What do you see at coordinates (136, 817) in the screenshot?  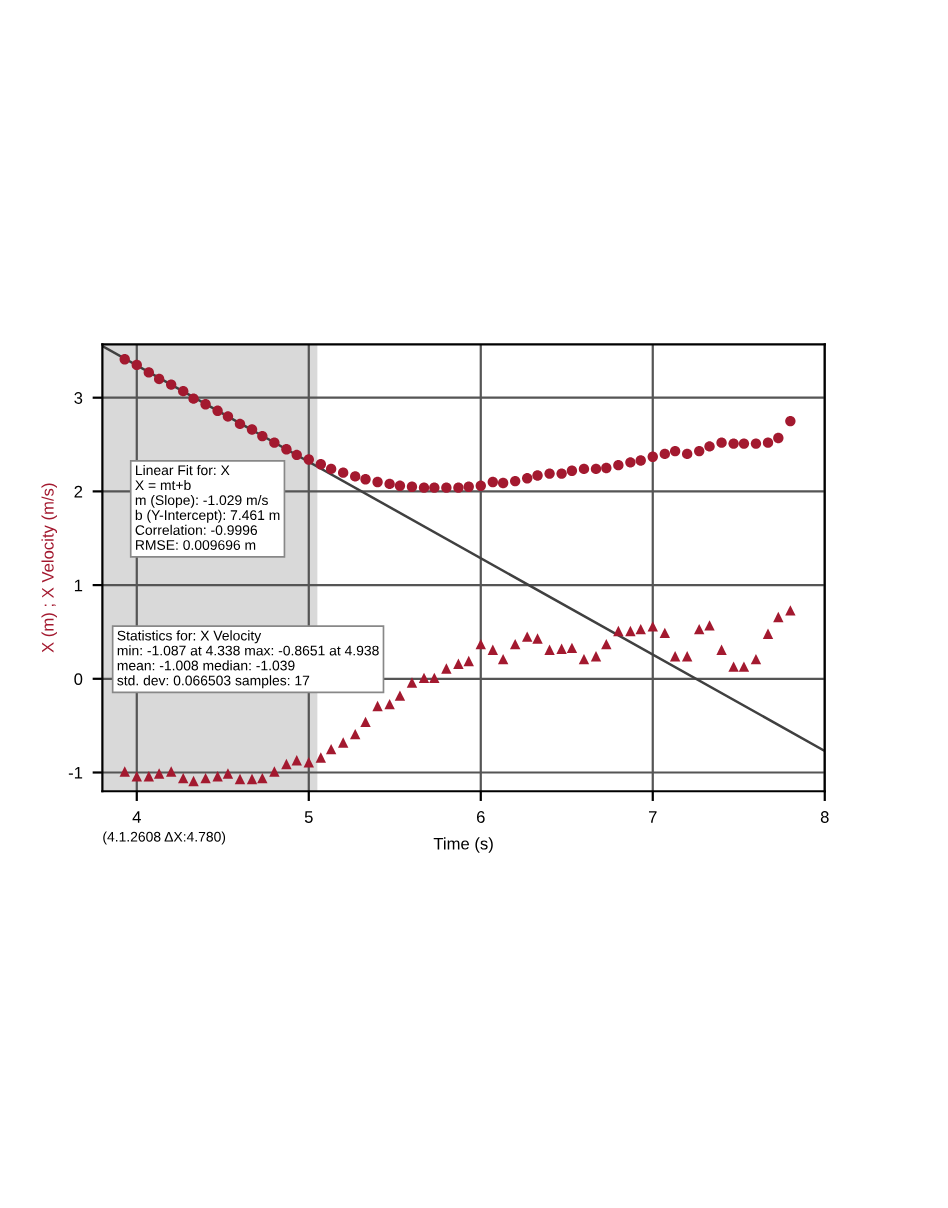 I see `x-tick-label: 4` at bounding box center [136, 817].